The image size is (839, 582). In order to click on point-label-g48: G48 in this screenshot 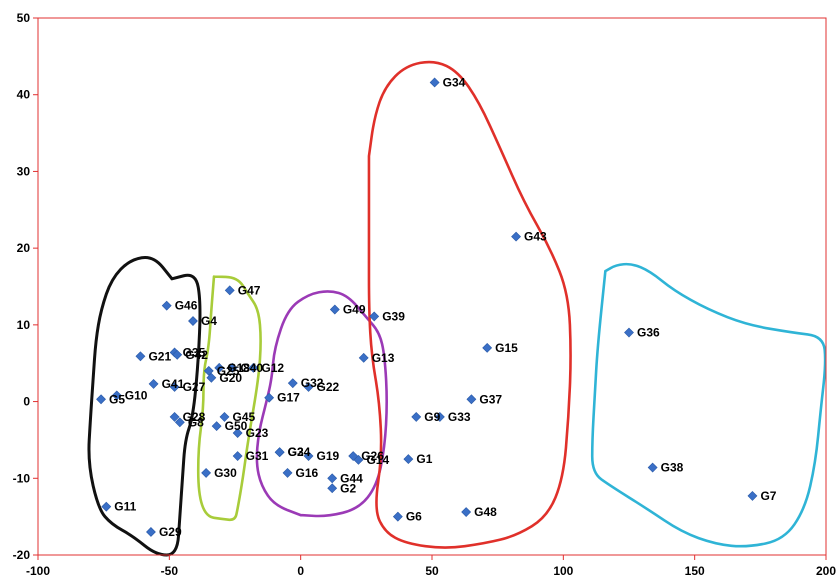, I will do `click(485, 512)`.